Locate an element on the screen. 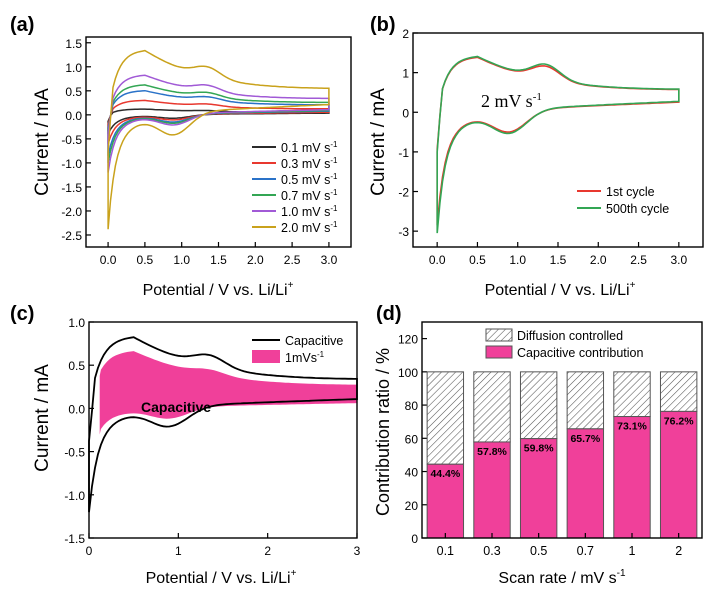  panel-b-annotation: 2 mV s-1 is located at coordinates (511, 101).